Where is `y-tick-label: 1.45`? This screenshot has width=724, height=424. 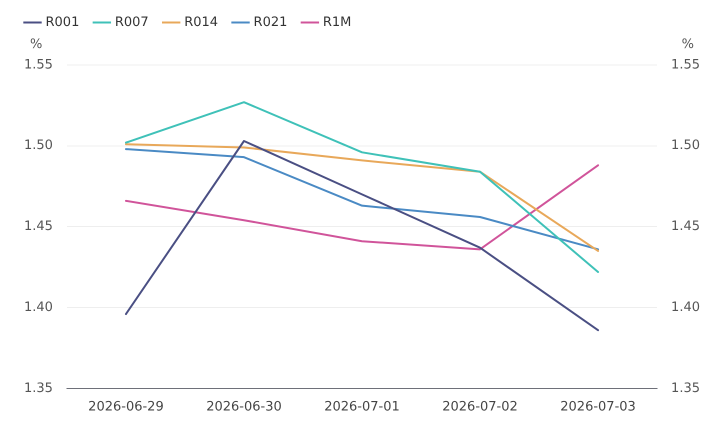 y-tick-label: 1.45 is located at coordinates (38, 226).